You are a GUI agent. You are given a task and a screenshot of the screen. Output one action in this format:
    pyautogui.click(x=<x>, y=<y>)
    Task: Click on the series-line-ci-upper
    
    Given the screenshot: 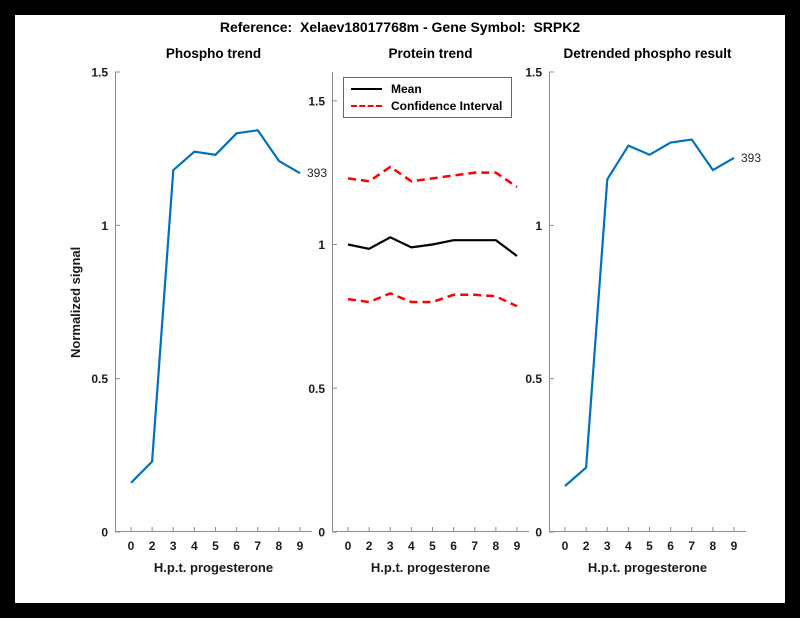 What is the action you would take?
    pyautogui.click(x=432, y=177)
    